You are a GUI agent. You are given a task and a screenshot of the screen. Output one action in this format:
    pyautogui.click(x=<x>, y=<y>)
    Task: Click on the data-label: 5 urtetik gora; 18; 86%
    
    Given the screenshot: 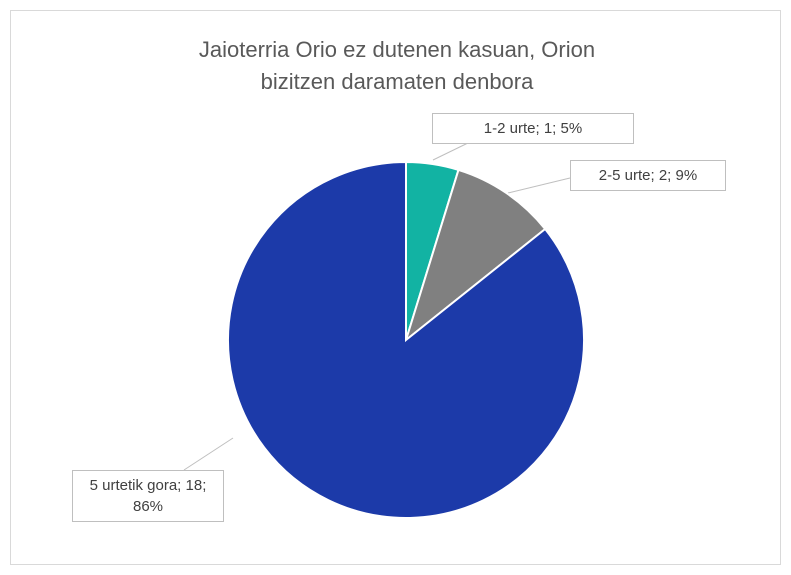 What is the action you would take?
    pyautogui.click(x=148, y=496)
    